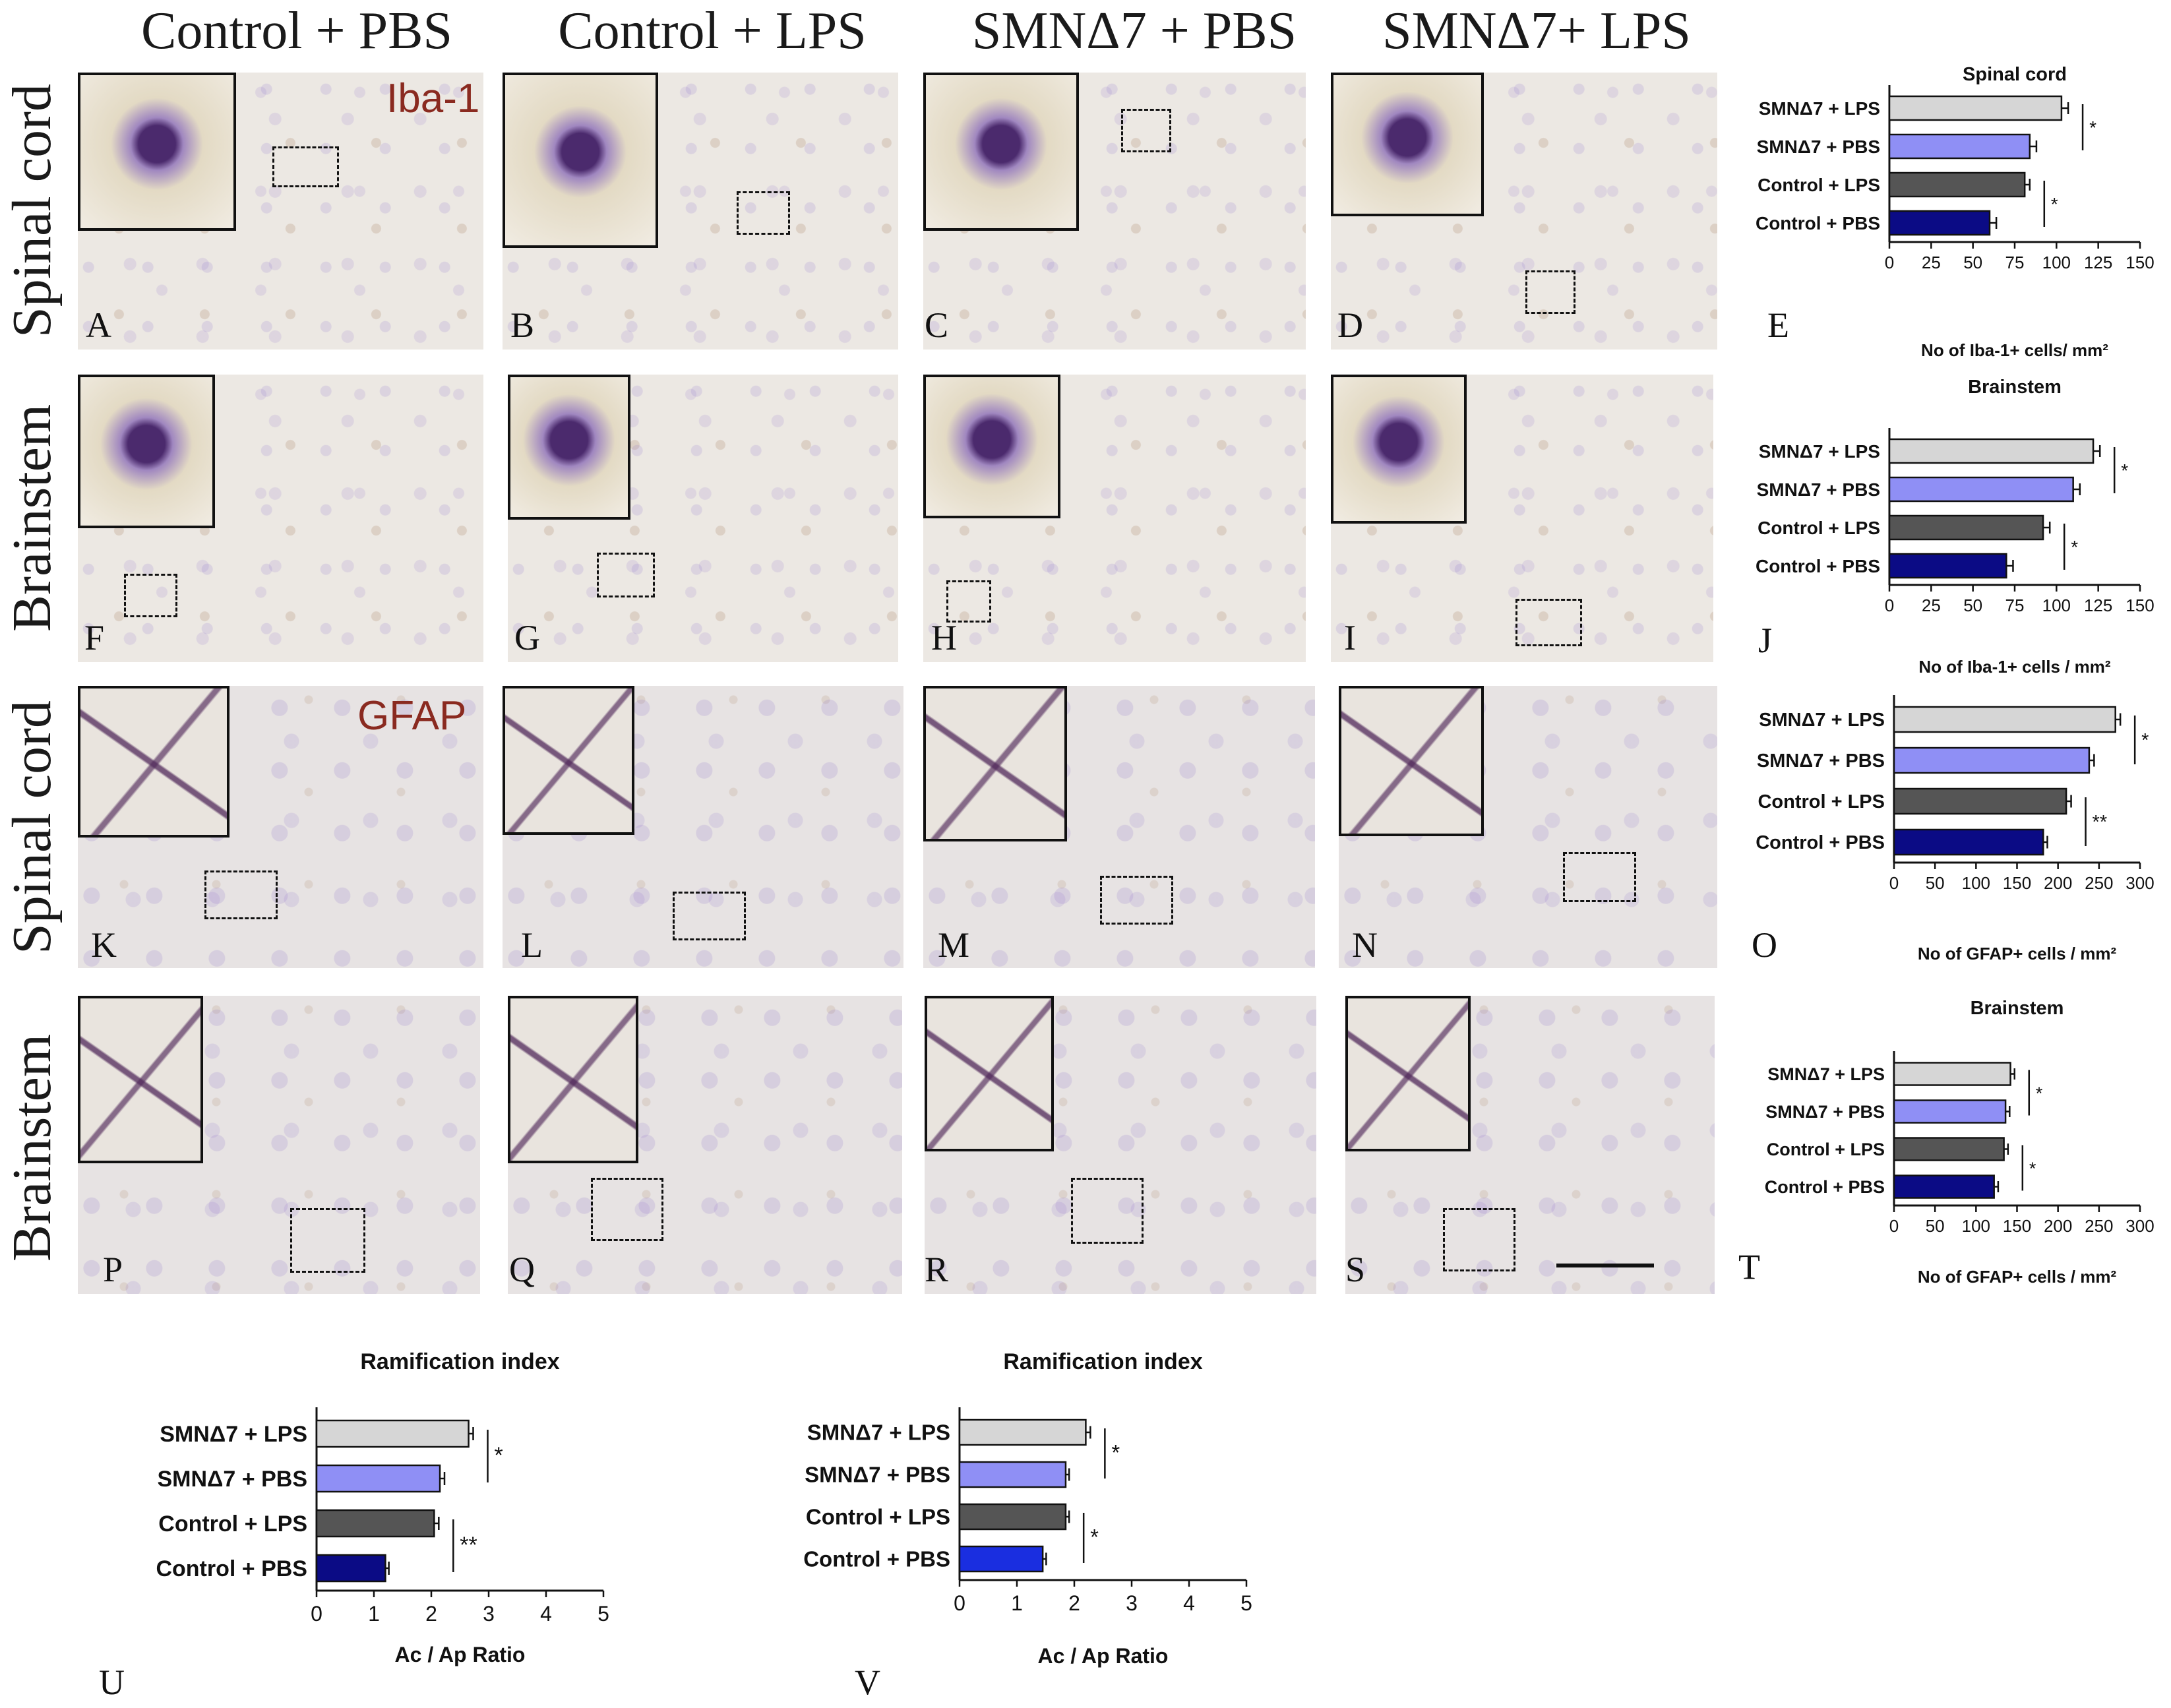  What do you see at coordinates (489, 1614) in the screenshot?
I see `x-tick-label: 3` at bounding box center [489, 1614].